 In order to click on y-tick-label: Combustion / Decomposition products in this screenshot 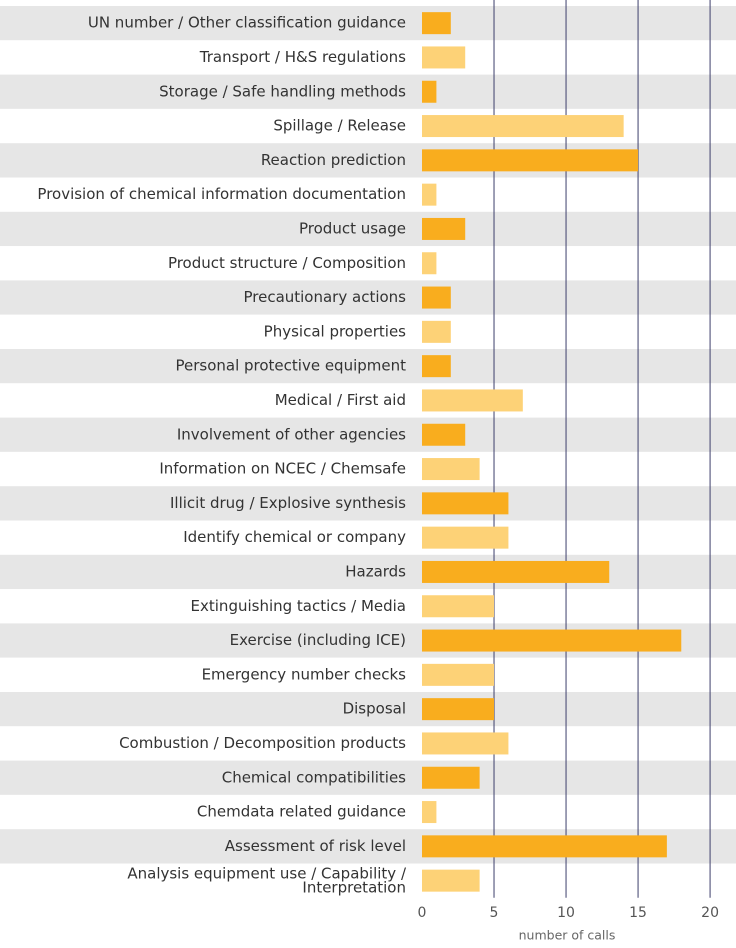, I will do `click(262, 743)`.